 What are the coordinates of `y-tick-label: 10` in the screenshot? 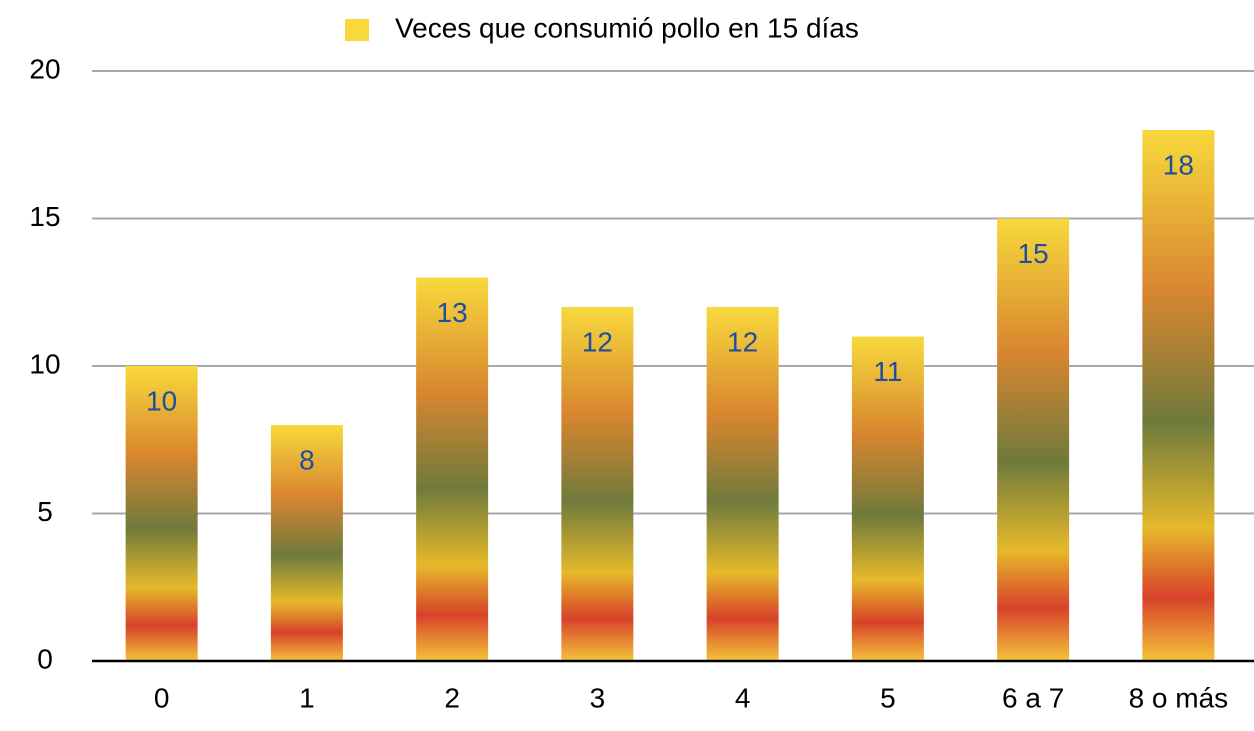 It's located at (44, 363).